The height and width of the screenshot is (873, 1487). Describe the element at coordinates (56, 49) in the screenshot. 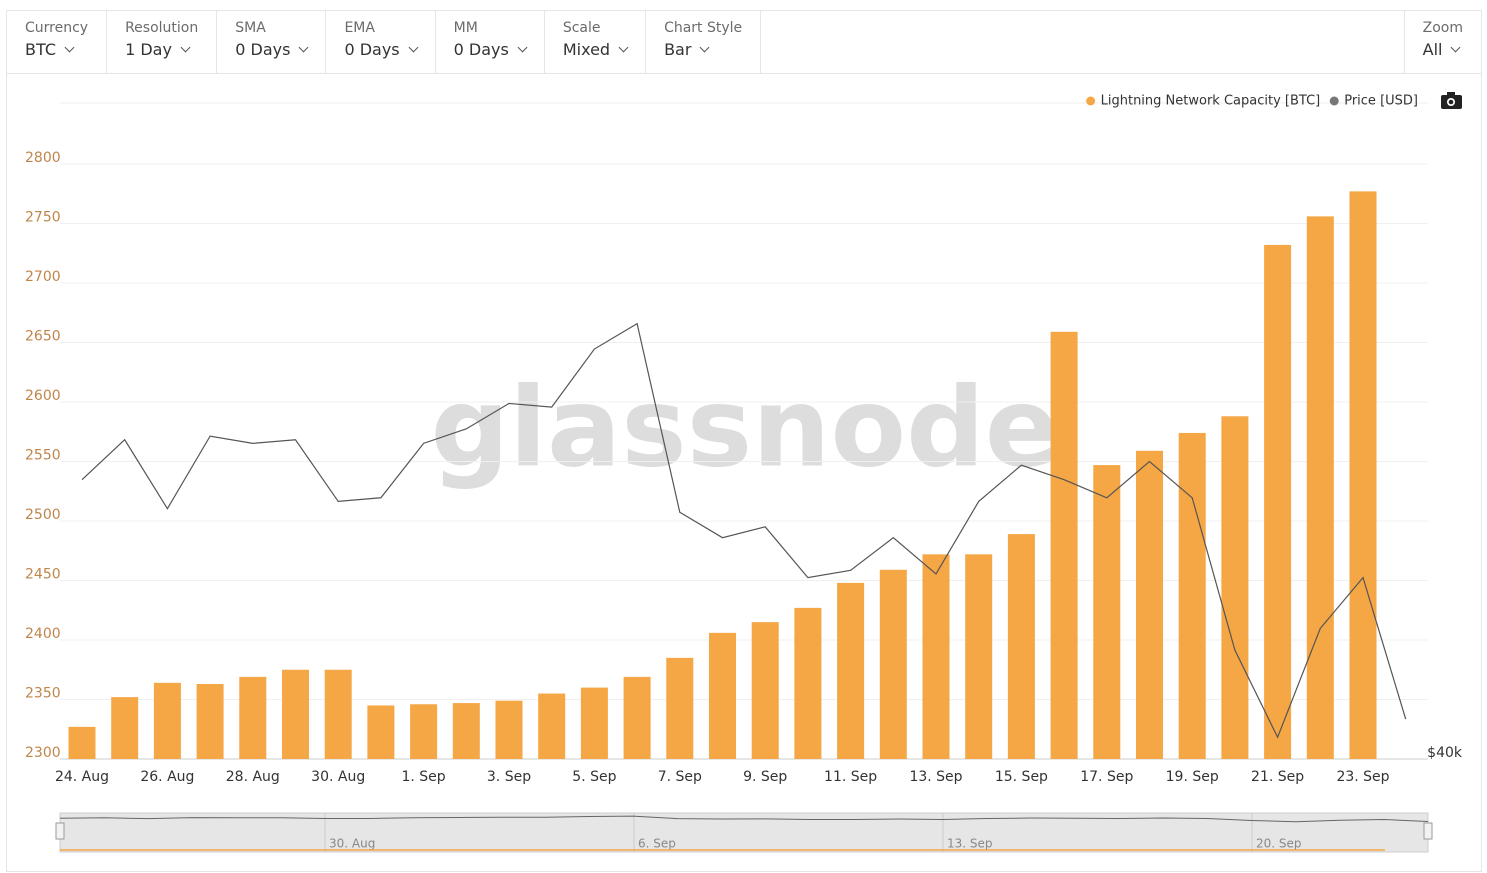

I see `dropdown-value: BTC` at that location.